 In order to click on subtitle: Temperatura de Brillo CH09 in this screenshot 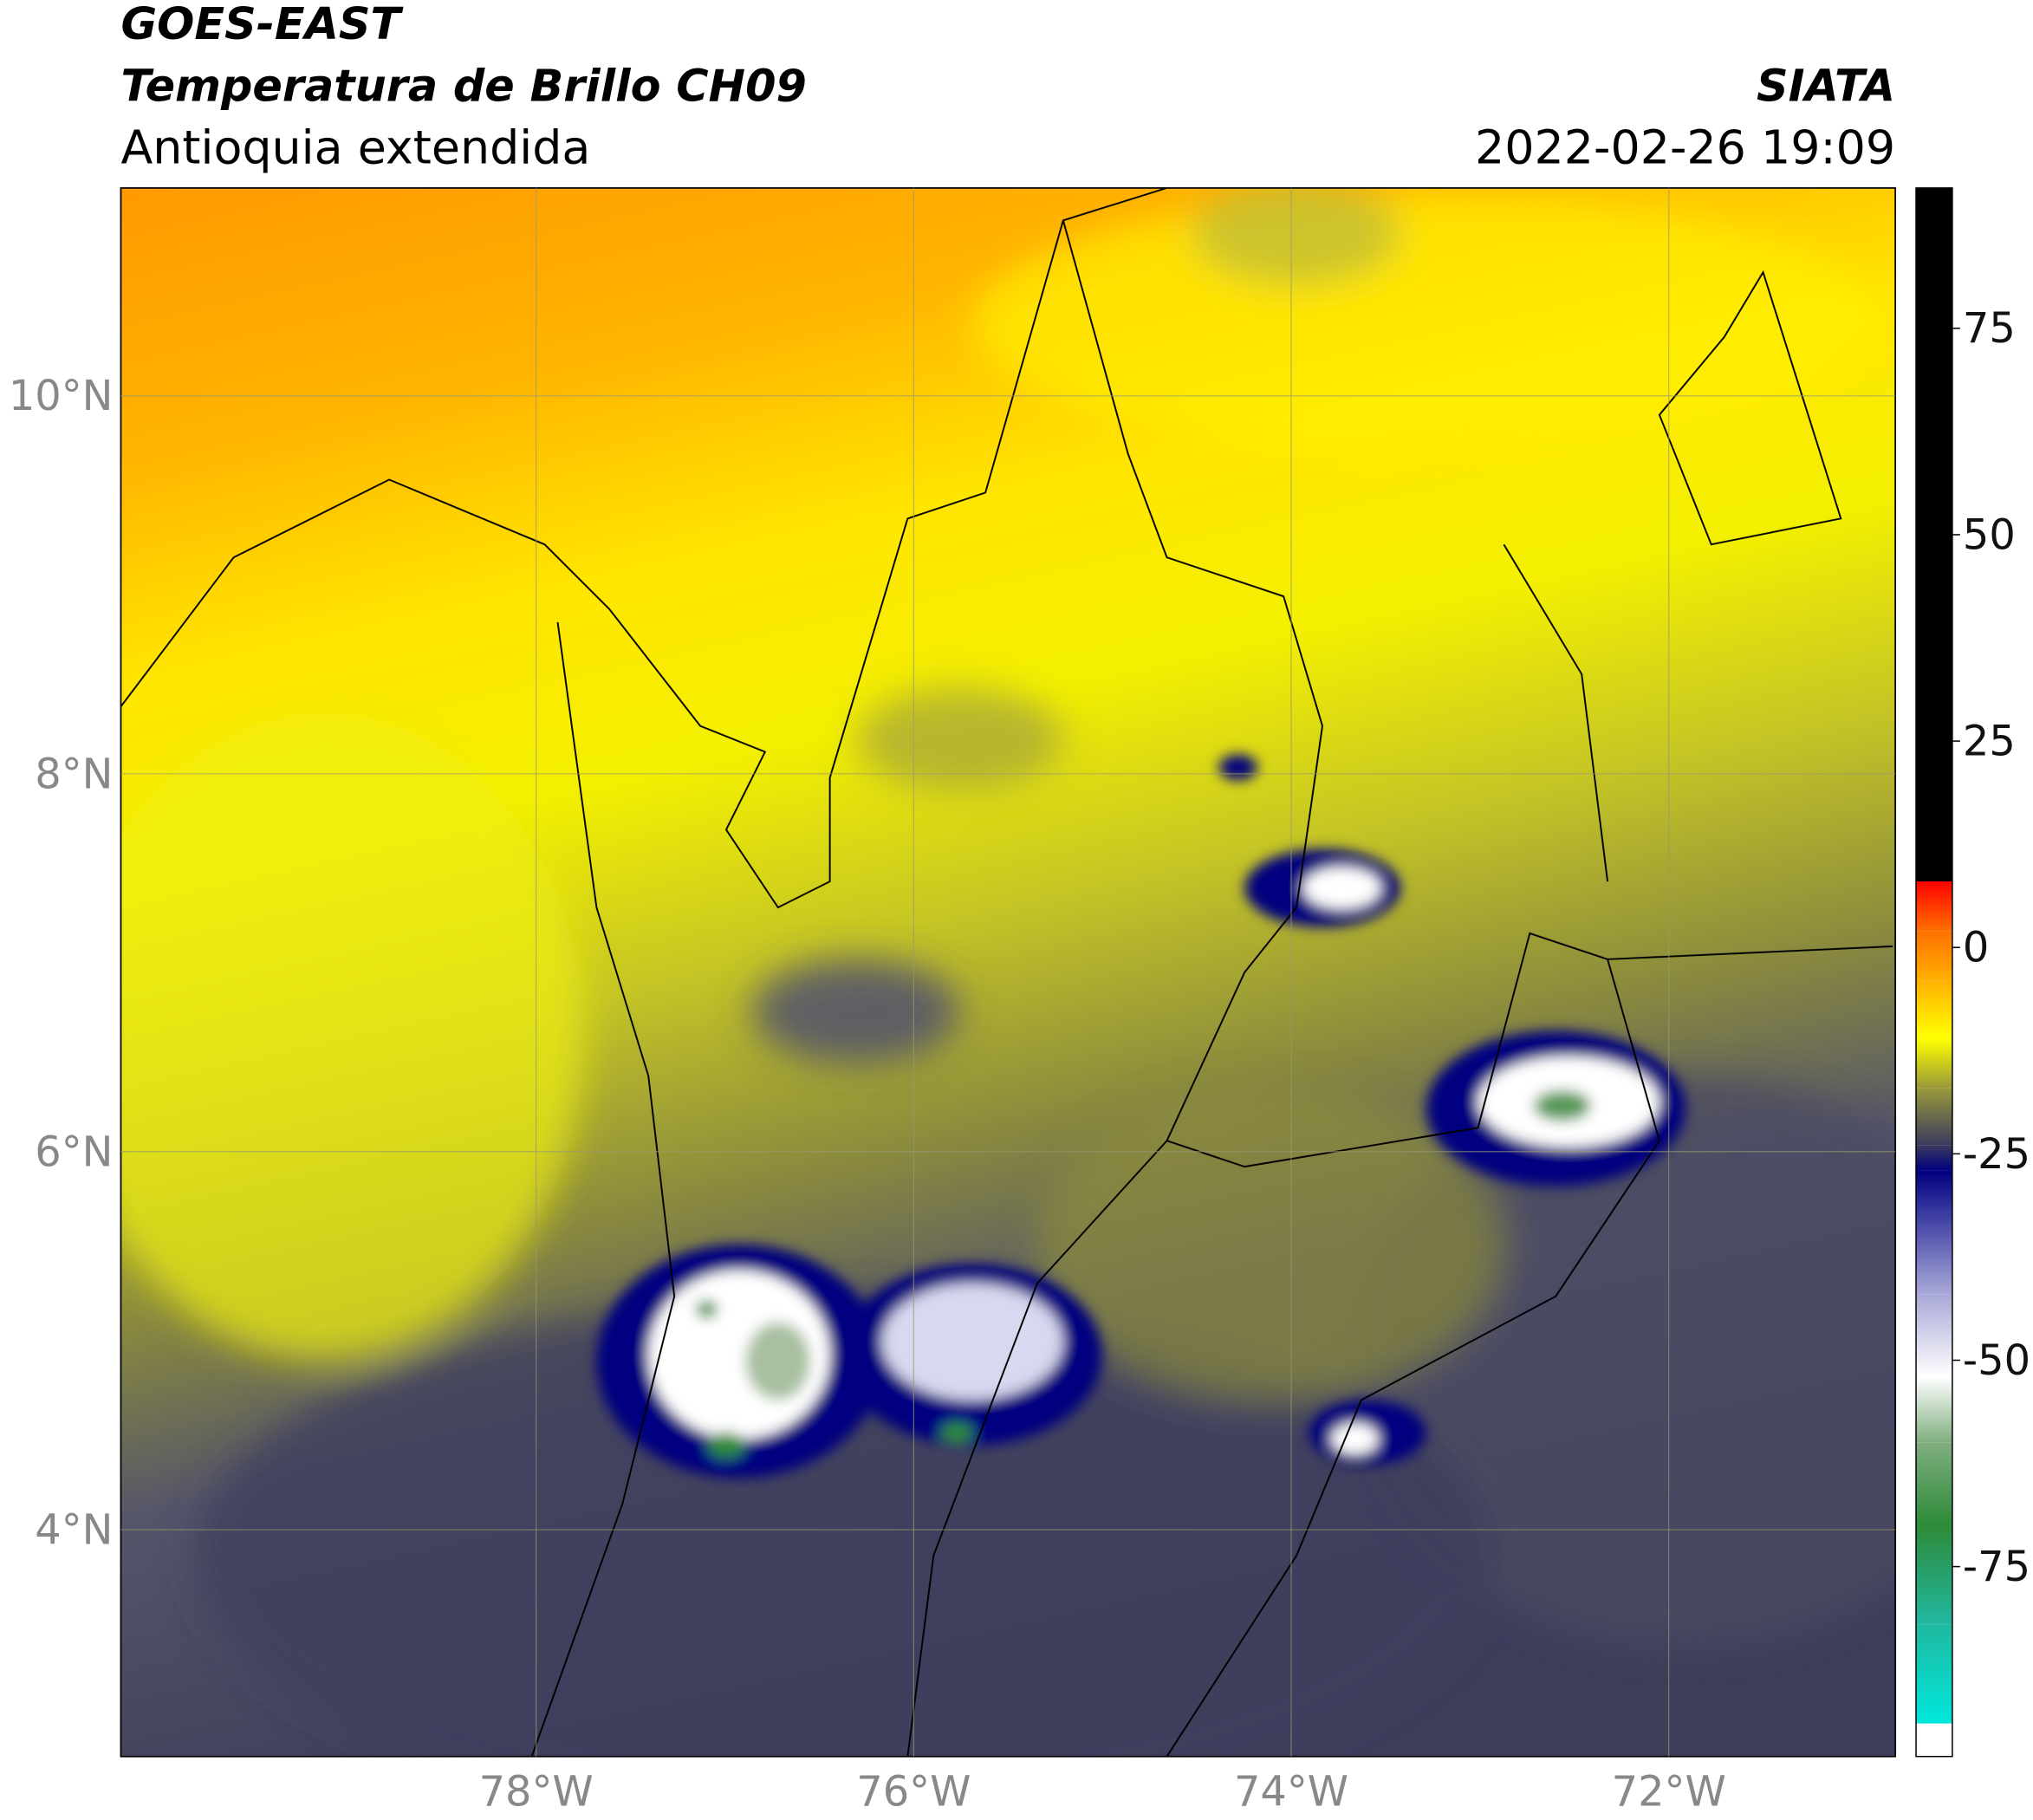, I will do `click(463, 86)`.